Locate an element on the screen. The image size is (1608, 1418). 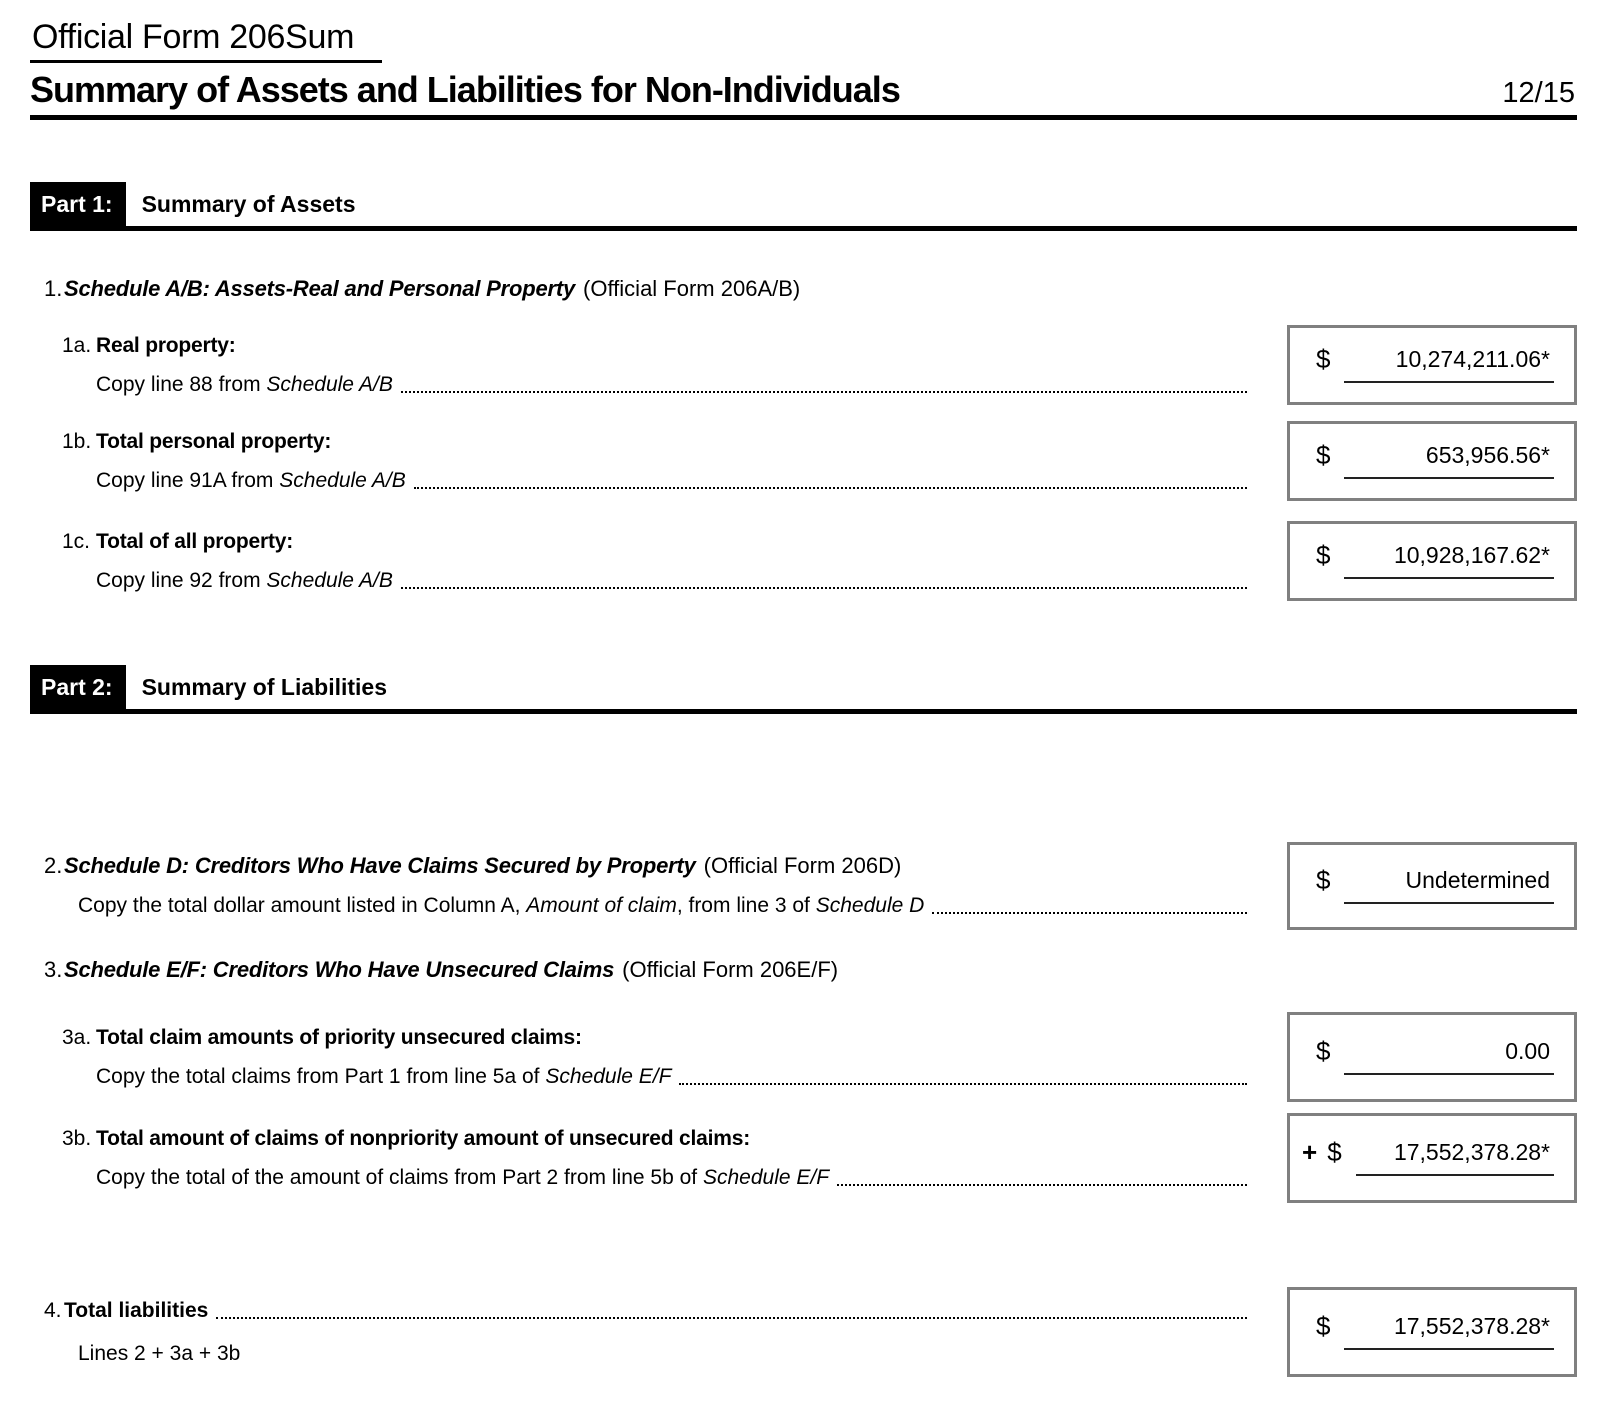
item2-form-ref: (Official Form 206D) is located at coordinates (802, 865).